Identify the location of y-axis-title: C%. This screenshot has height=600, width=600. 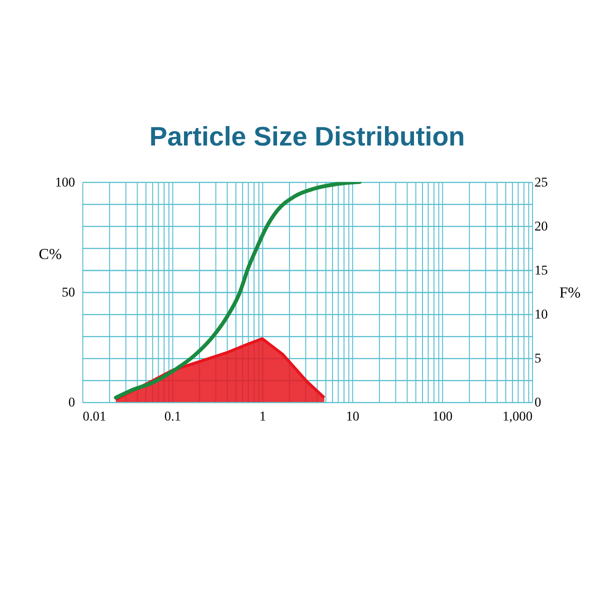
(50, 255).